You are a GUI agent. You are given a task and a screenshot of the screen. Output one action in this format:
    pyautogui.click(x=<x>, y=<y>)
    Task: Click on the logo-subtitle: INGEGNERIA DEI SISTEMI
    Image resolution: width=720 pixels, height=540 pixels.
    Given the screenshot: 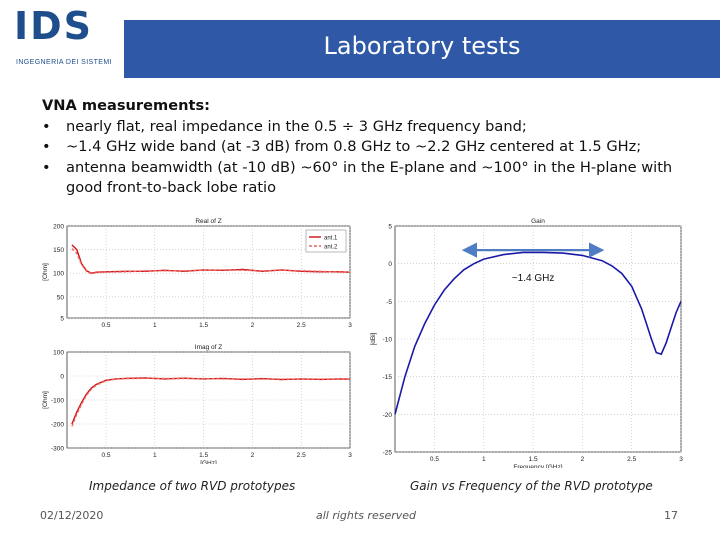 What is the action you would take?
    pyautogui.click(x=64, y=62)
    